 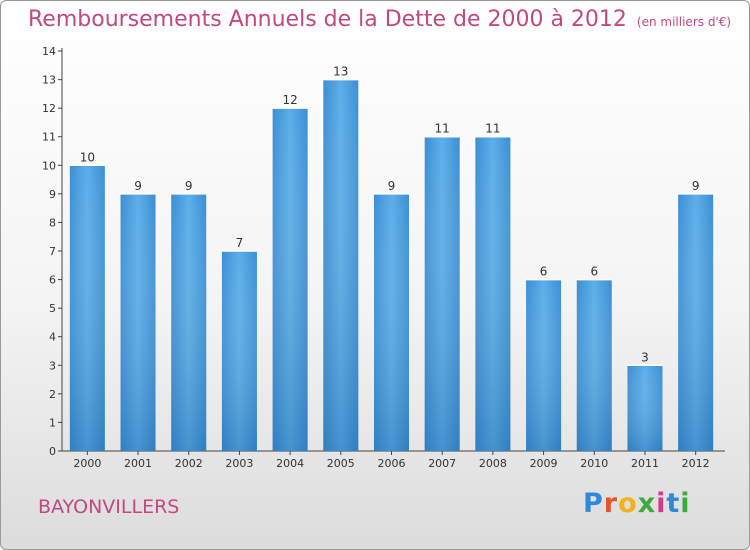 What do you see at coordinates (49, 108) in the screenshot?
I see `y-tick-label: 12` at bounding box center [49, 108].